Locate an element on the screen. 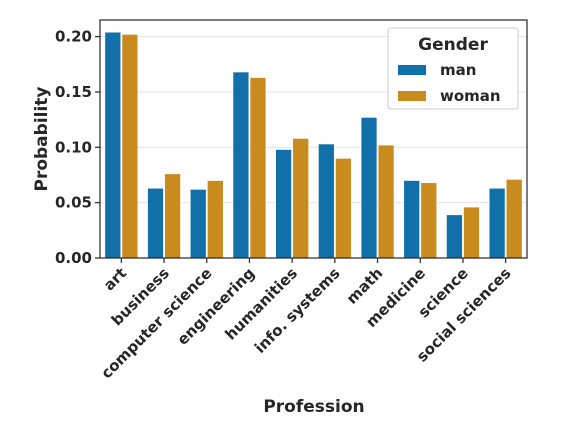 The image size is (581, 436). y-tick-label: 0.10 is located at coordinates (73, 147).